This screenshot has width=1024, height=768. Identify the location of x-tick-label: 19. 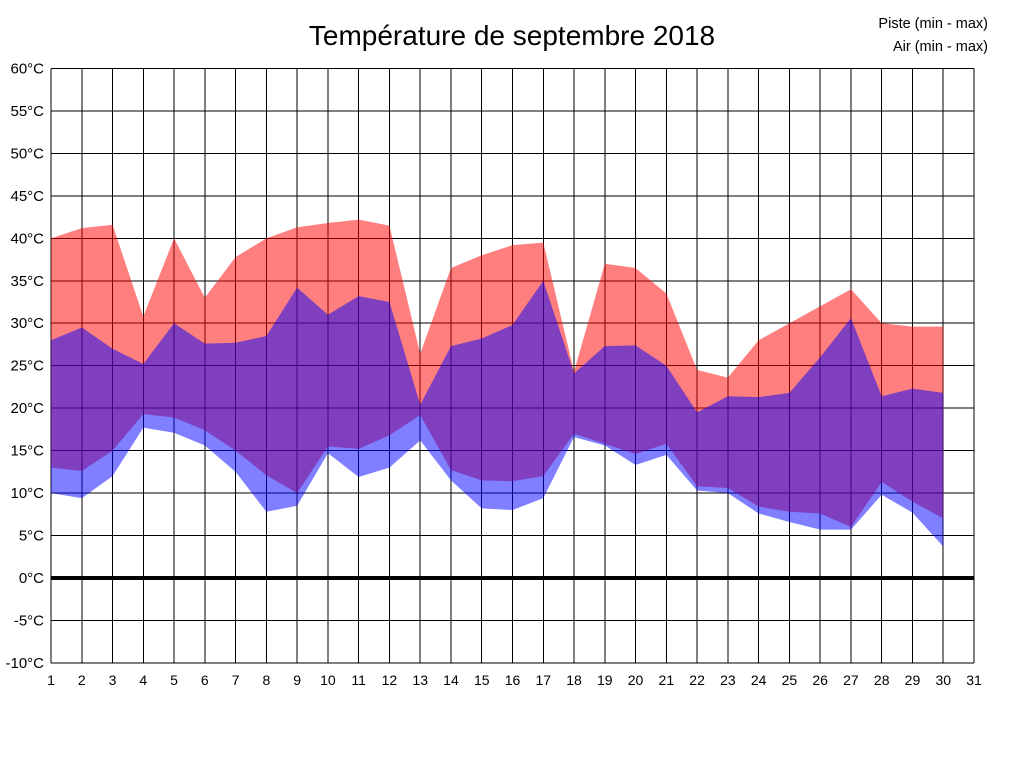
(605, 680).